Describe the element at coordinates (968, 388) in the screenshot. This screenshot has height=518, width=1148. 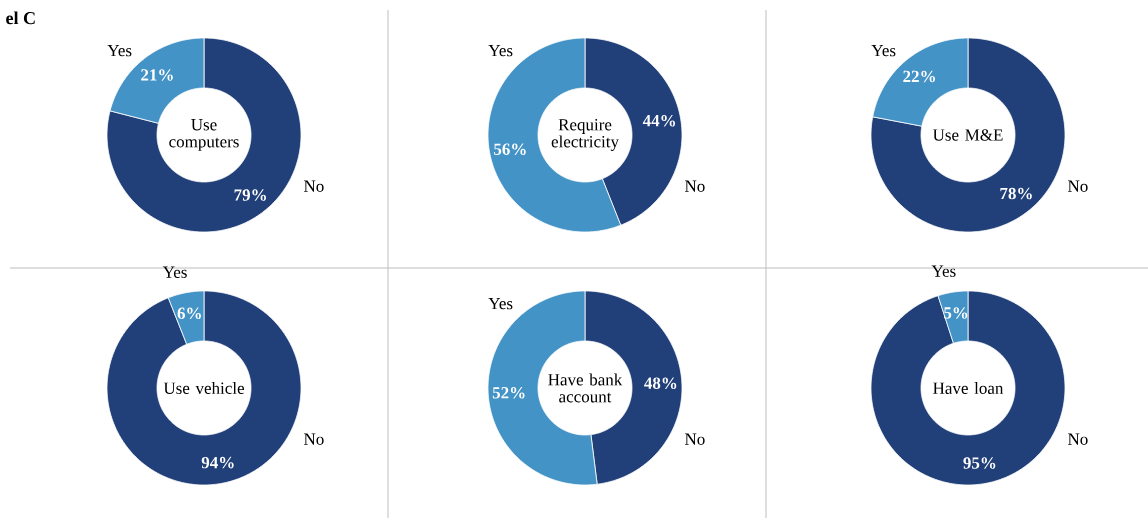
I see `text: Have loan` at that location.